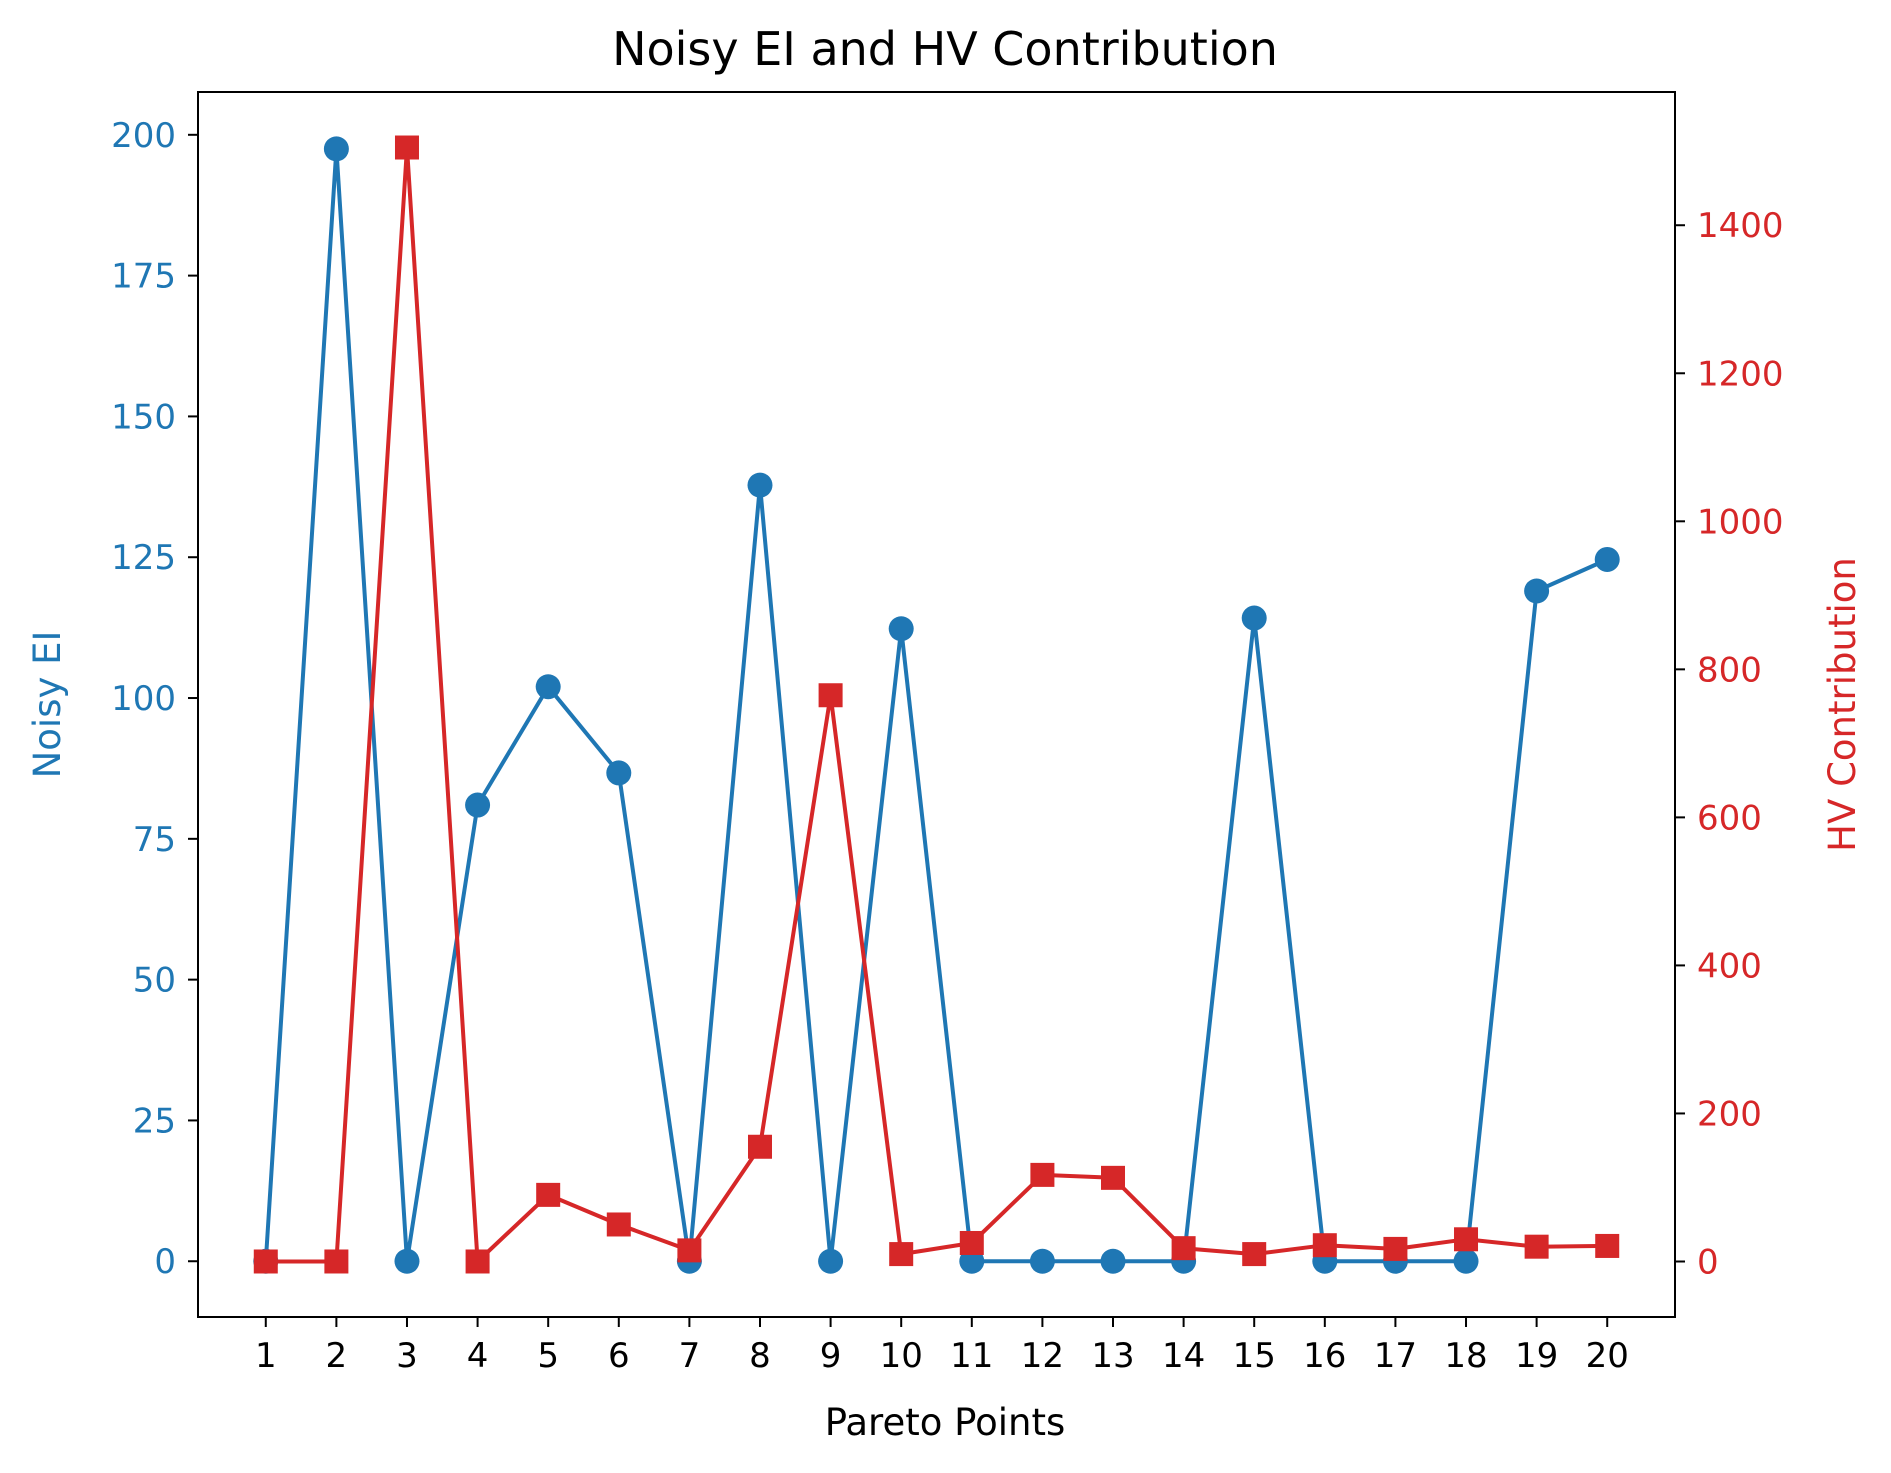  Describe the element at coordinates (1465, 1356) in the screenshot. I see `x-tick-label-18: 18` at that location.